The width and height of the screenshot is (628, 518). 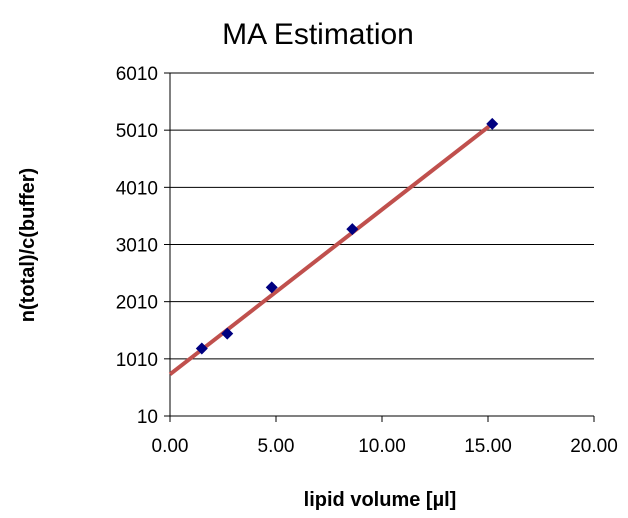 I want to click on y-tick-label: 1010, so click(x=137, y=360).